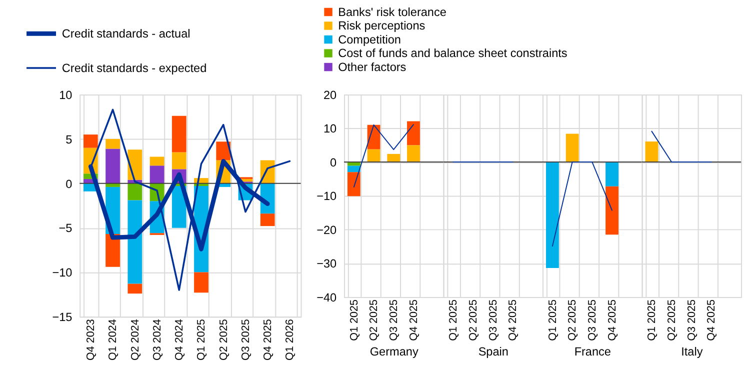  Describe the element at coordinates (327, 264) in the screenshot. I see `y-tick-label: −30` at that location.